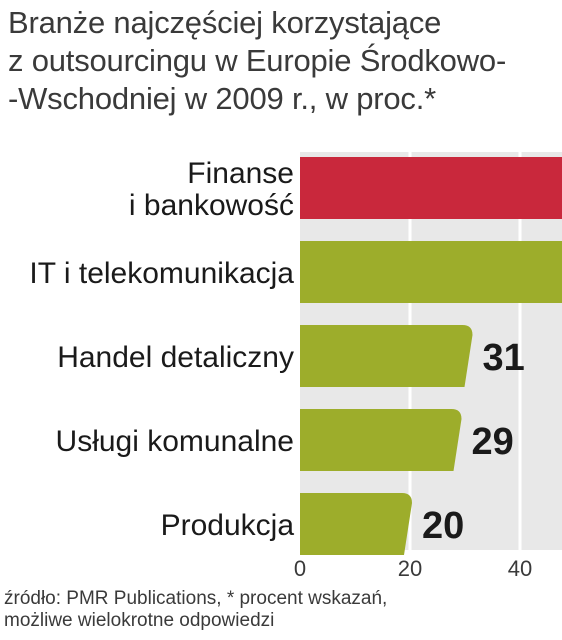 This screenshot has height=640, width=562. What do you see at coordinates (175, 441) in the screenshot?
I see `category-label-3-0: Usługi komunalne` at bounding box center [175, 441].